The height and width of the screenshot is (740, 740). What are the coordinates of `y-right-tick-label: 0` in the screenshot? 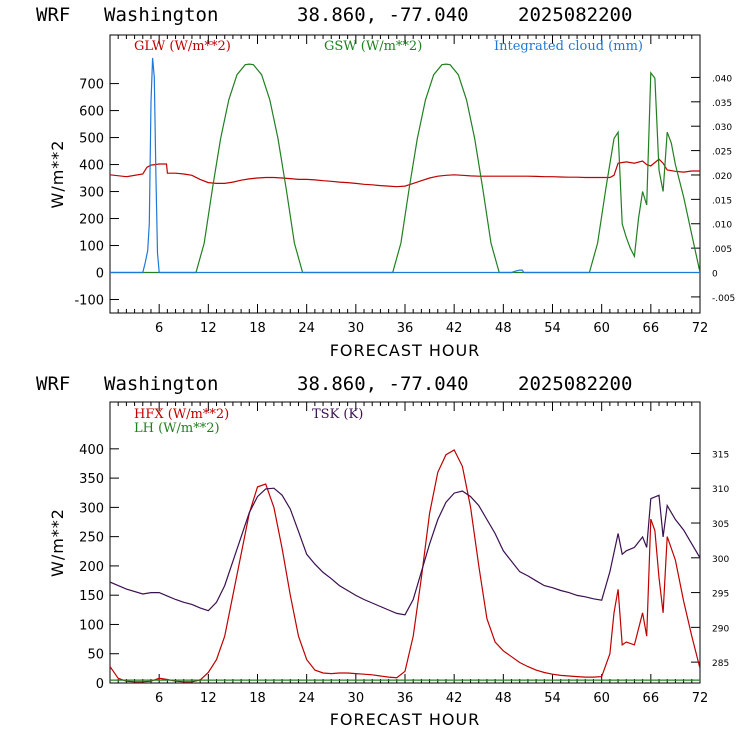 It's located at (715, 275).